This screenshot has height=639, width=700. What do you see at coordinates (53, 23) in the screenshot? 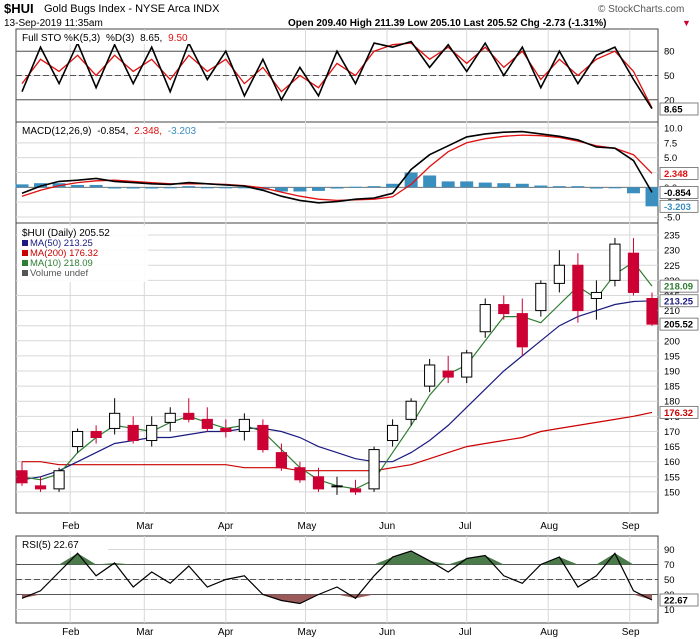
I see `date-label: 13-Sep-2019 11:35am` at bounding box center [53, 23].